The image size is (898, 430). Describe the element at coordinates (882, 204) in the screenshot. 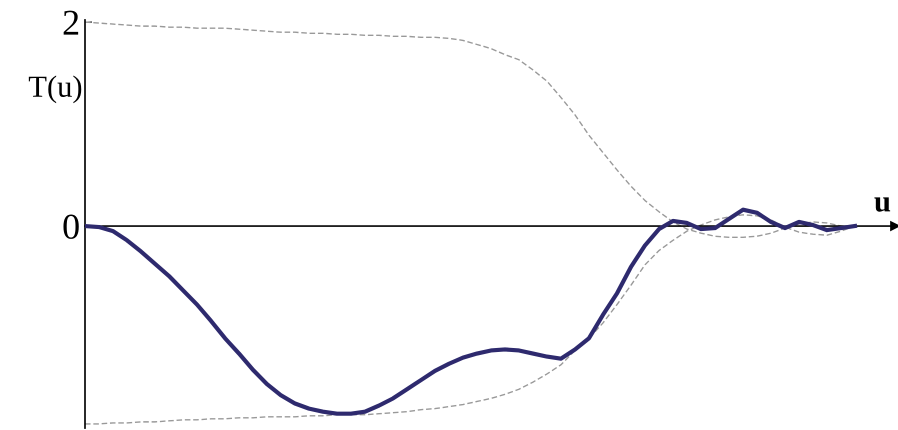

I see `x-axis-title: u` at that location.